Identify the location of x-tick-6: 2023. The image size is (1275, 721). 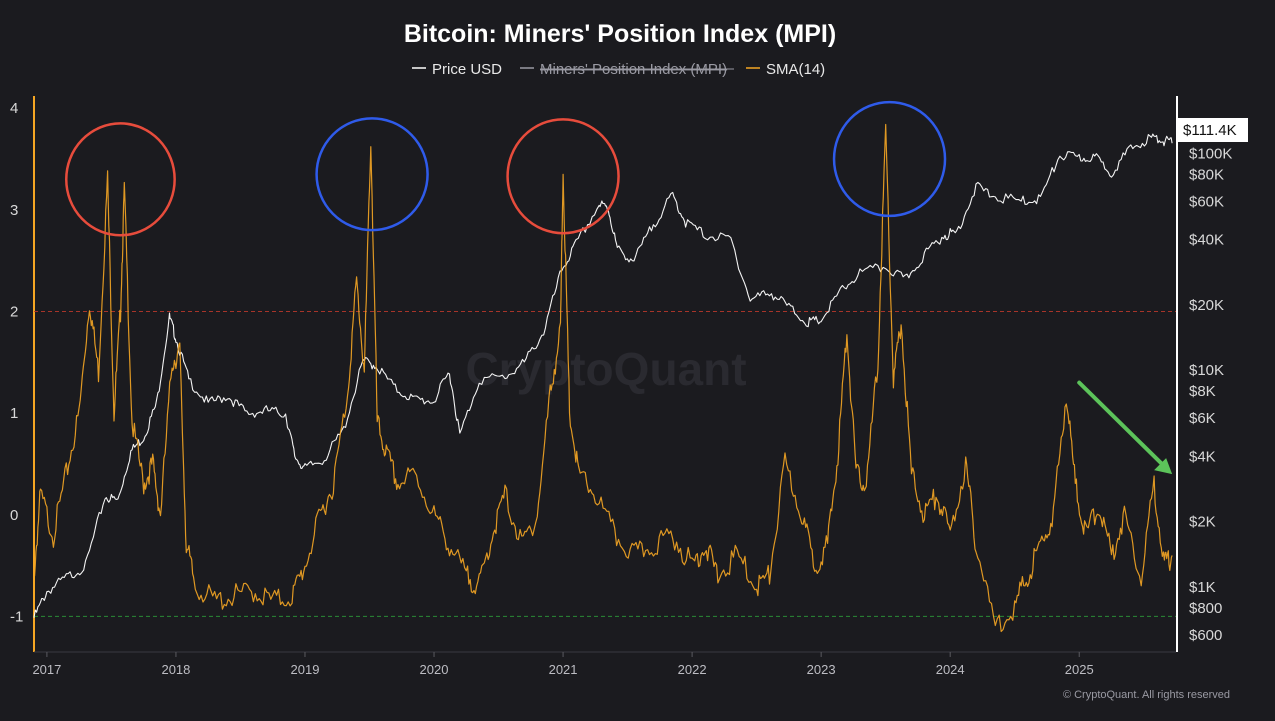
(821, 669).